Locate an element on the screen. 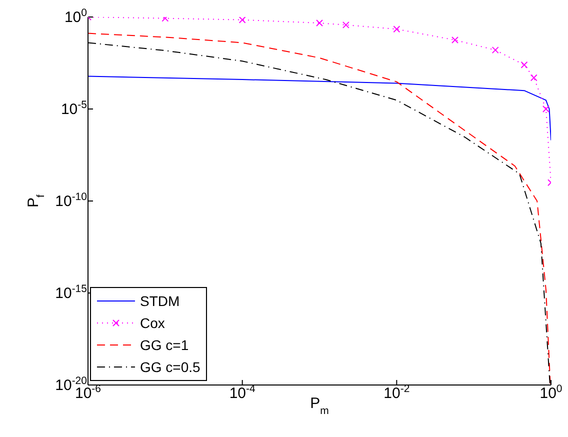 This screenshot has width=568, height=437. x-tick-label: 10$^{0}$ is located at coordinates (551, 392).